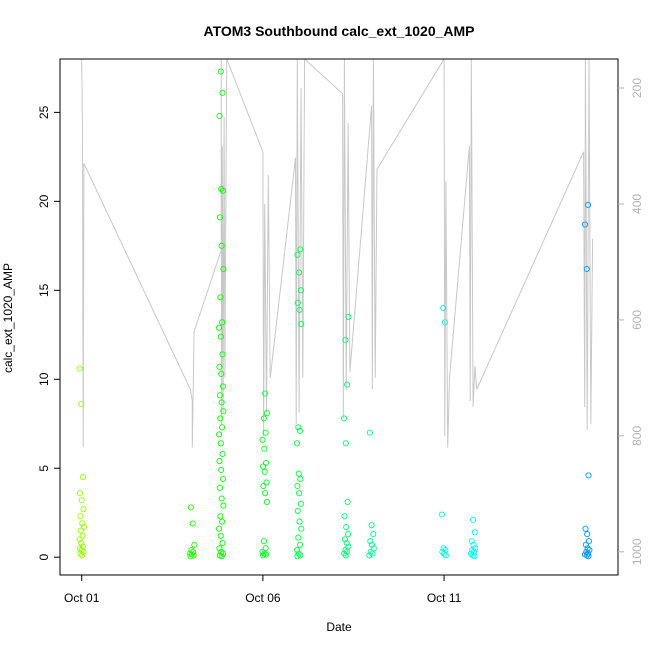  Describe the element at coordinates (44, 557) in the screenshot. I see `y-tick-label: 0` at that location.